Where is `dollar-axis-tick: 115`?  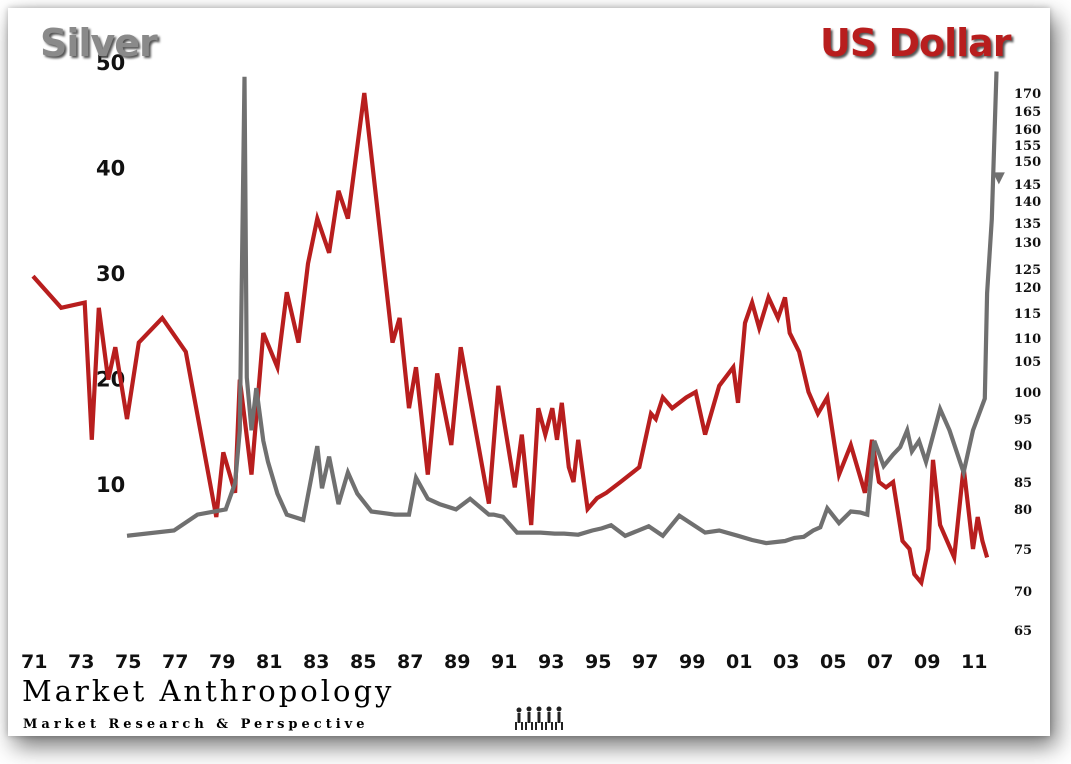 dollar-axis-tick: 115 is located at coordinates (1027, 314).